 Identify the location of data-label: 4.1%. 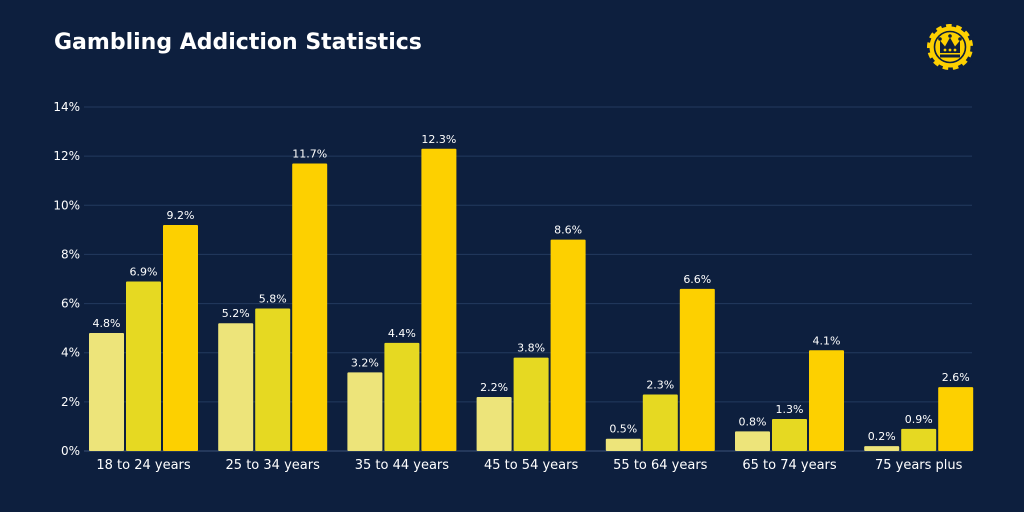
(827, 340).